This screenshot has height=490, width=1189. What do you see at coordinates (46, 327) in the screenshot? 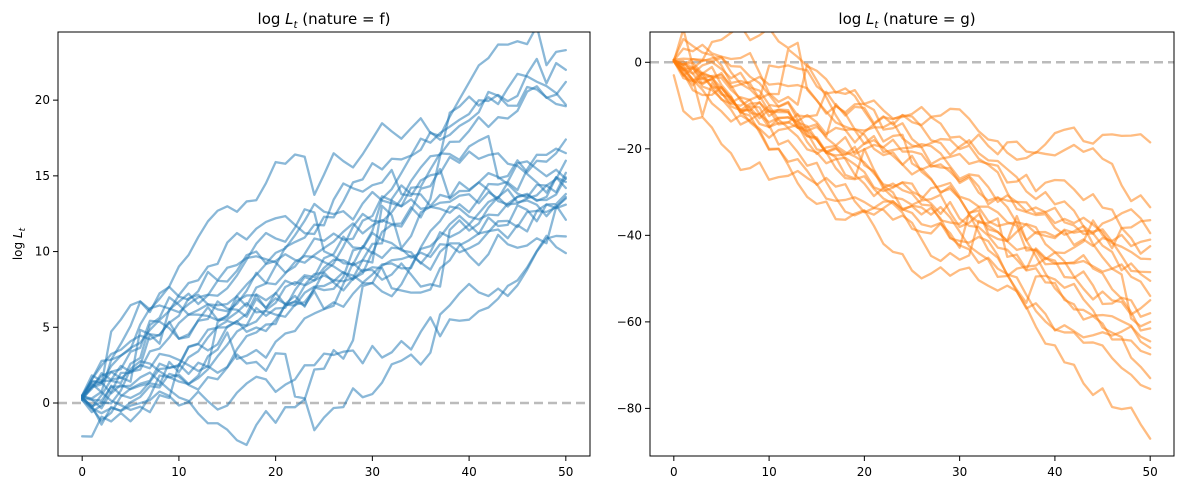
I see `nature-f-y-tick-label: 5` at bounding box center [46, 327].